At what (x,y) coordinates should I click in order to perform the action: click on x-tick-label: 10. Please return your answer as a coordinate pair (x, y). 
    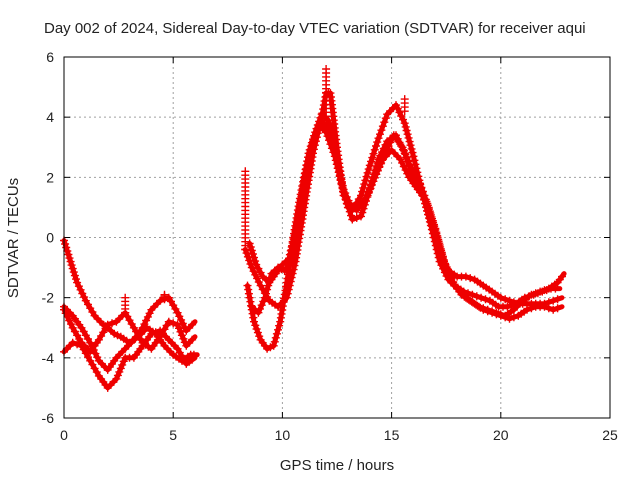
    Looking at the image, I should click on (283, 435).